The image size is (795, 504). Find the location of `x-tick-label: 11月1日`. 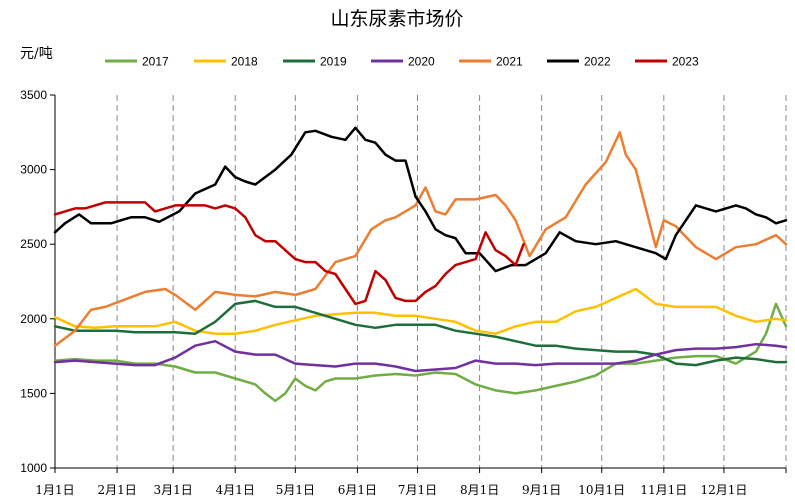

x-tick-label: 11月1日 is located at coordinates (663, 490).